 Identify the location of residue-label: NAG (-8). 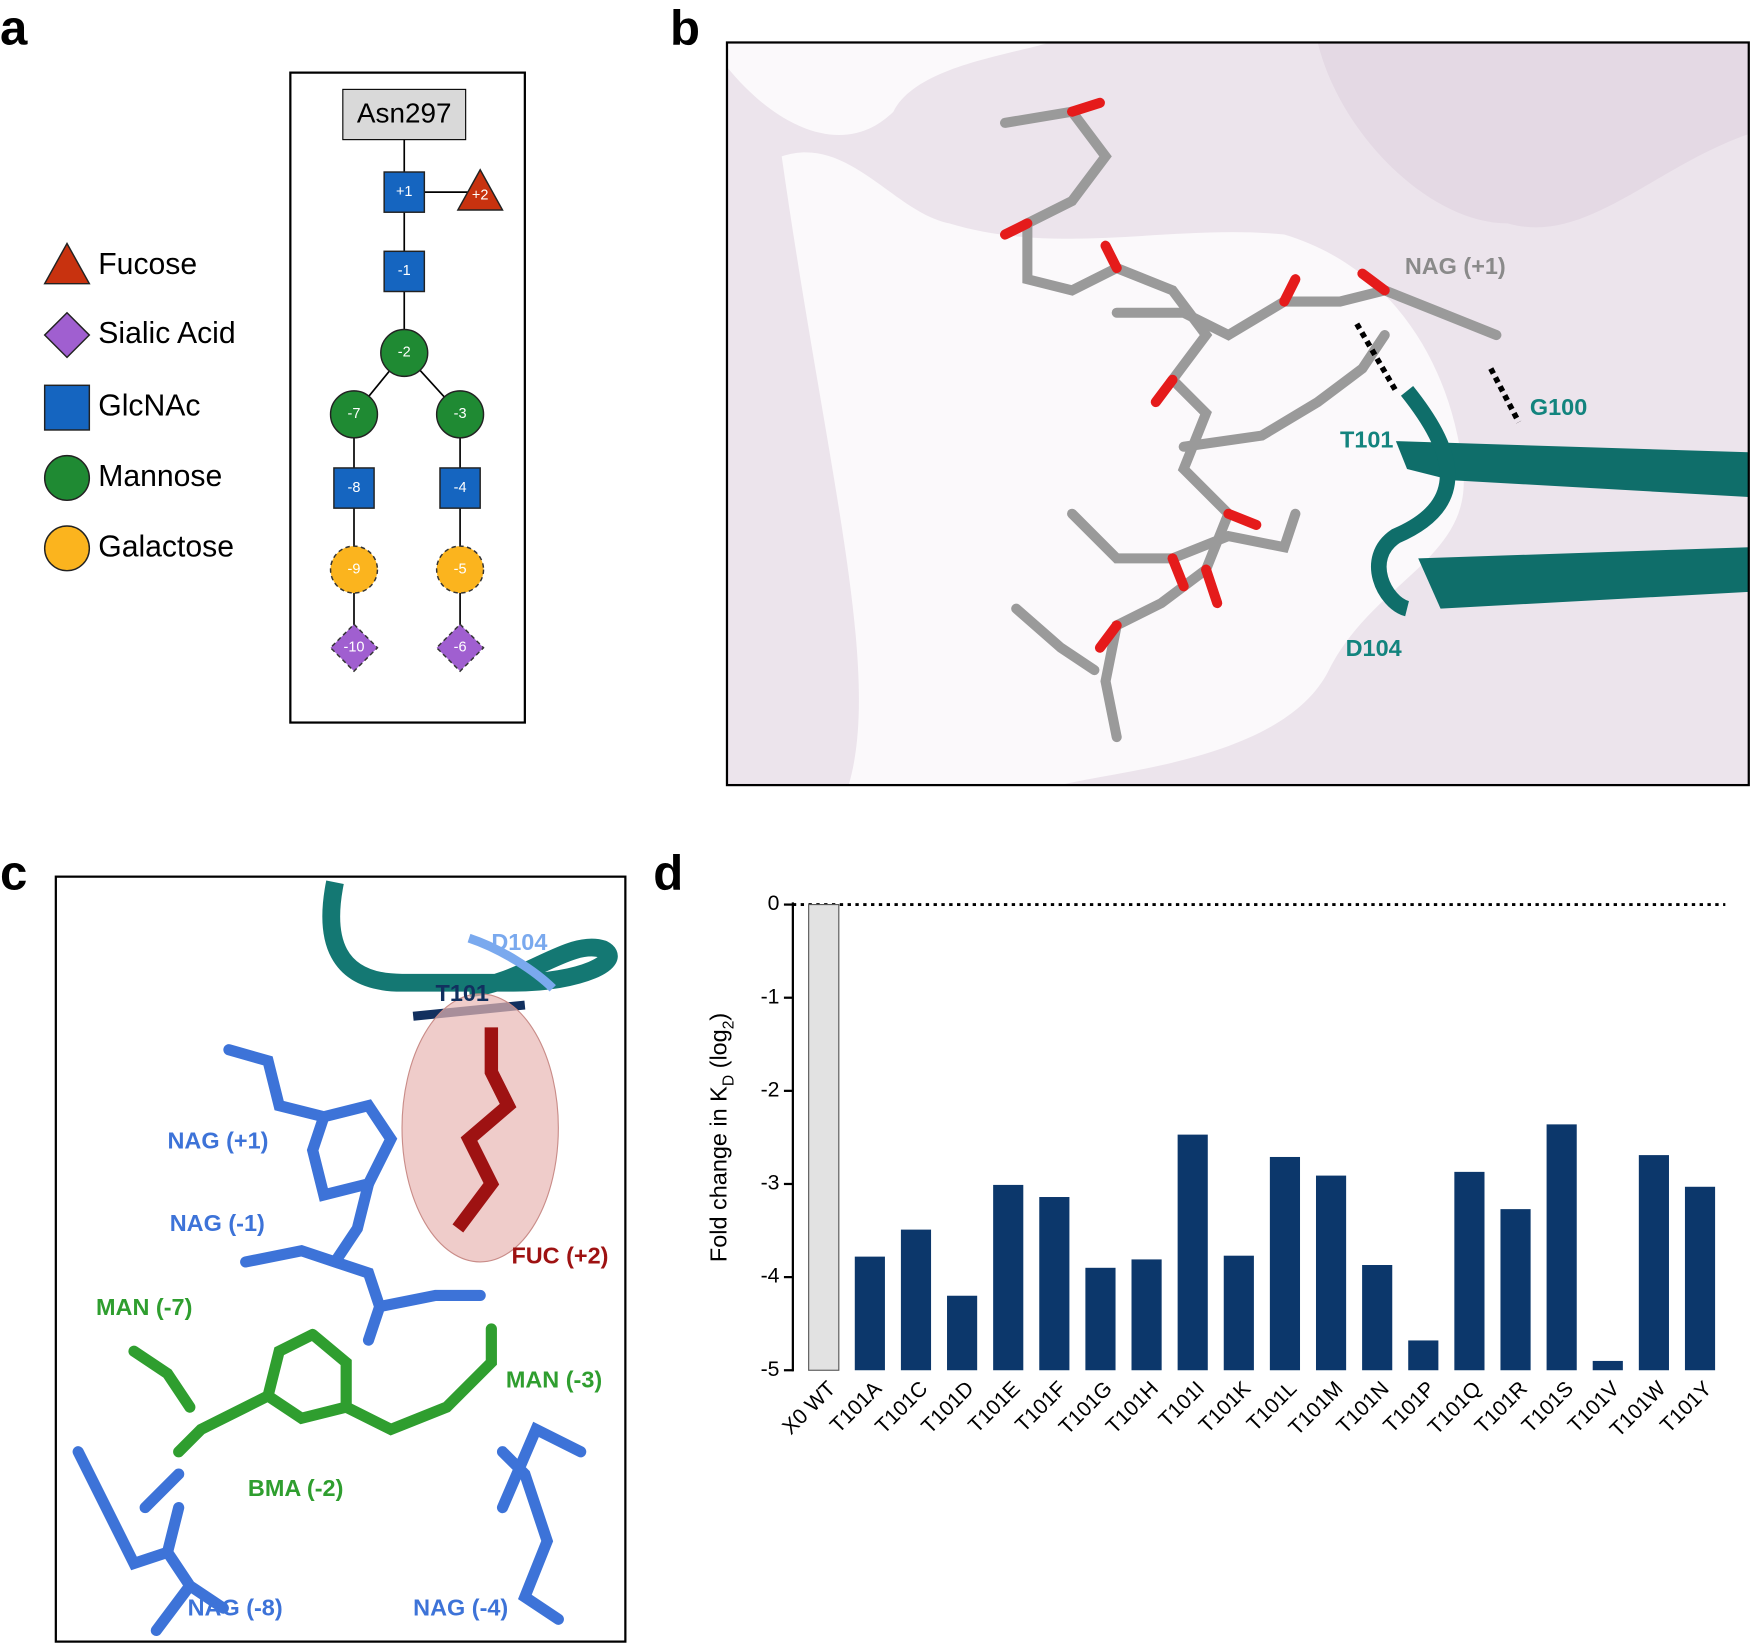
(235, 1607).